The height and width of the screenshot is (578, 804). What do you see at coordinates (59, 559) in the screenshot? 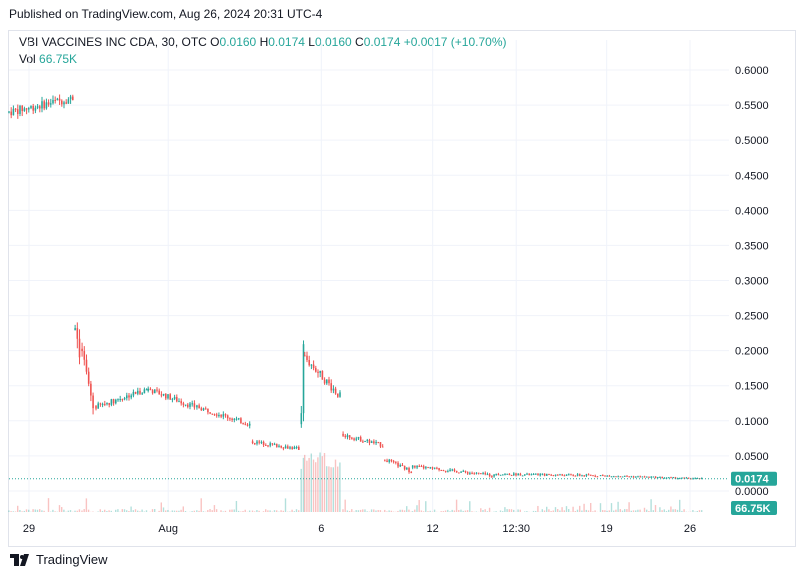
I see `tradingview-footer: TradingView` at bounding box center [59, 559].